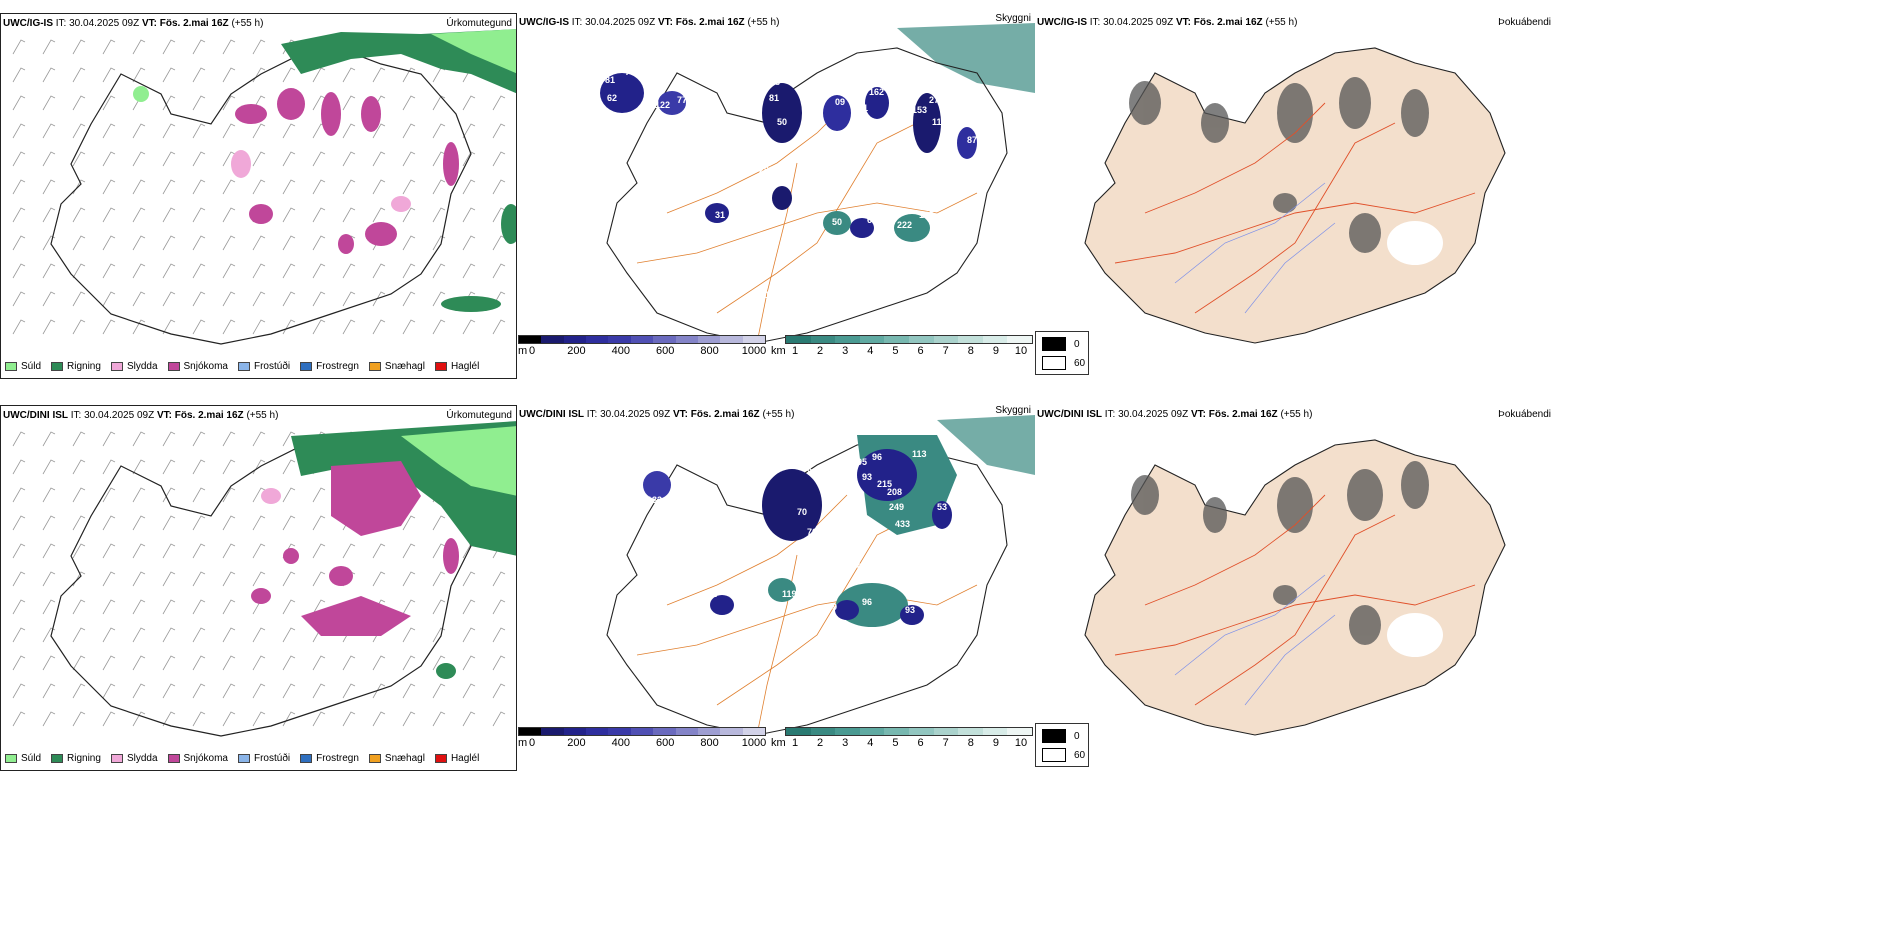 The image size is (1900, 950). What do you see at coordinates (1054, 344) in the screenshot?
I see `fog-legend-dark` at bounding box center [1054, 344].